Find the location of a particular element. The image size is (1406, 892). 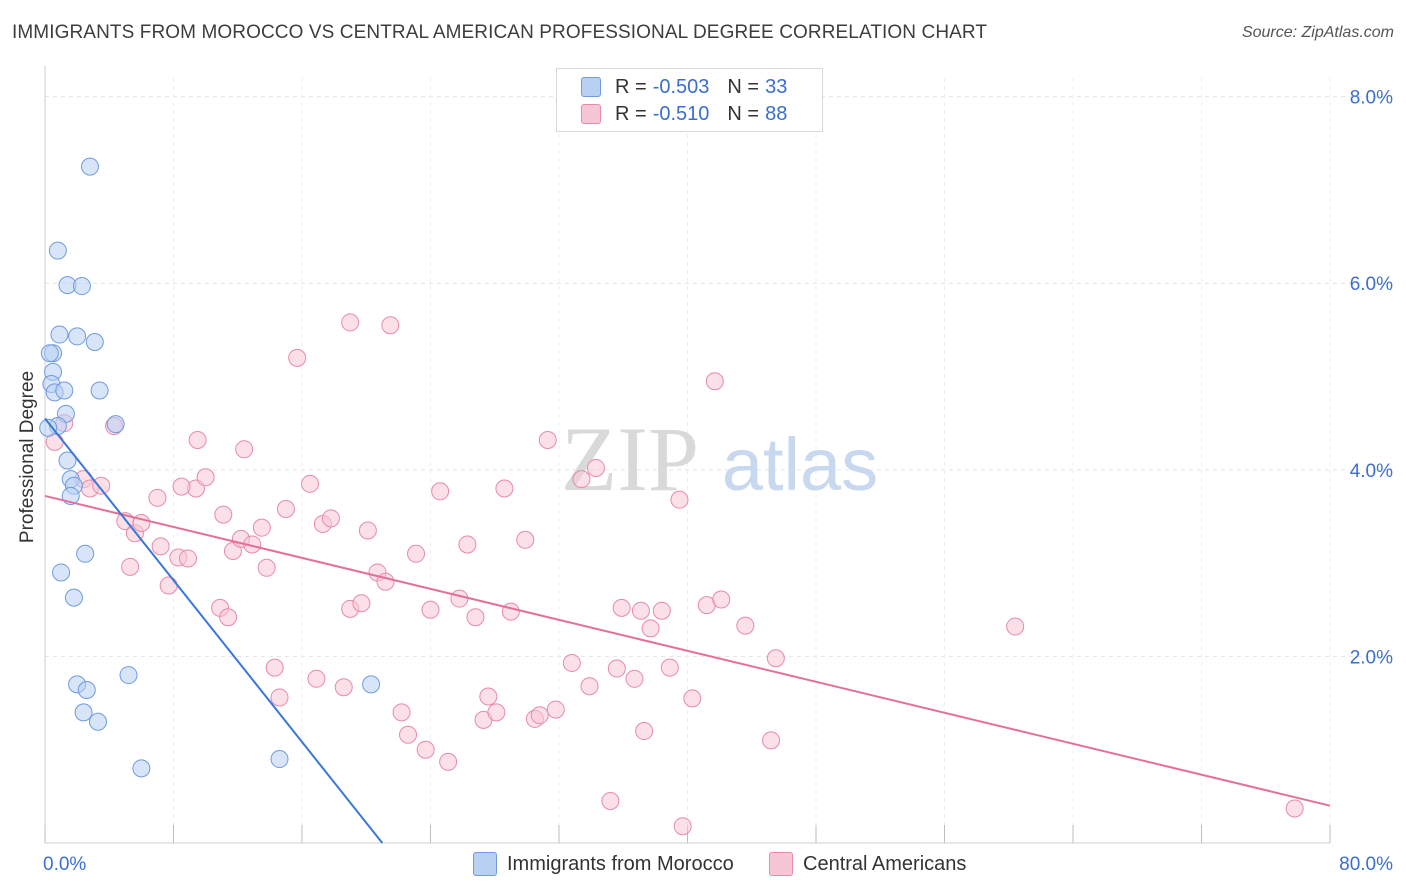

legend-row-central-americans: R = -0.510 N = 88 is located at coordinates (684, 114).